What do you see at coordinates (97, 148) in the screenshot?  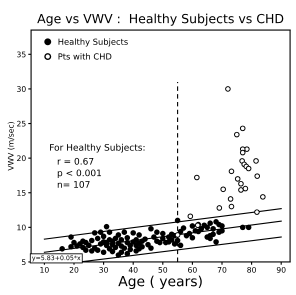 I see `annotation: For Healthy Subjects:` at bounding box center [97, 148].